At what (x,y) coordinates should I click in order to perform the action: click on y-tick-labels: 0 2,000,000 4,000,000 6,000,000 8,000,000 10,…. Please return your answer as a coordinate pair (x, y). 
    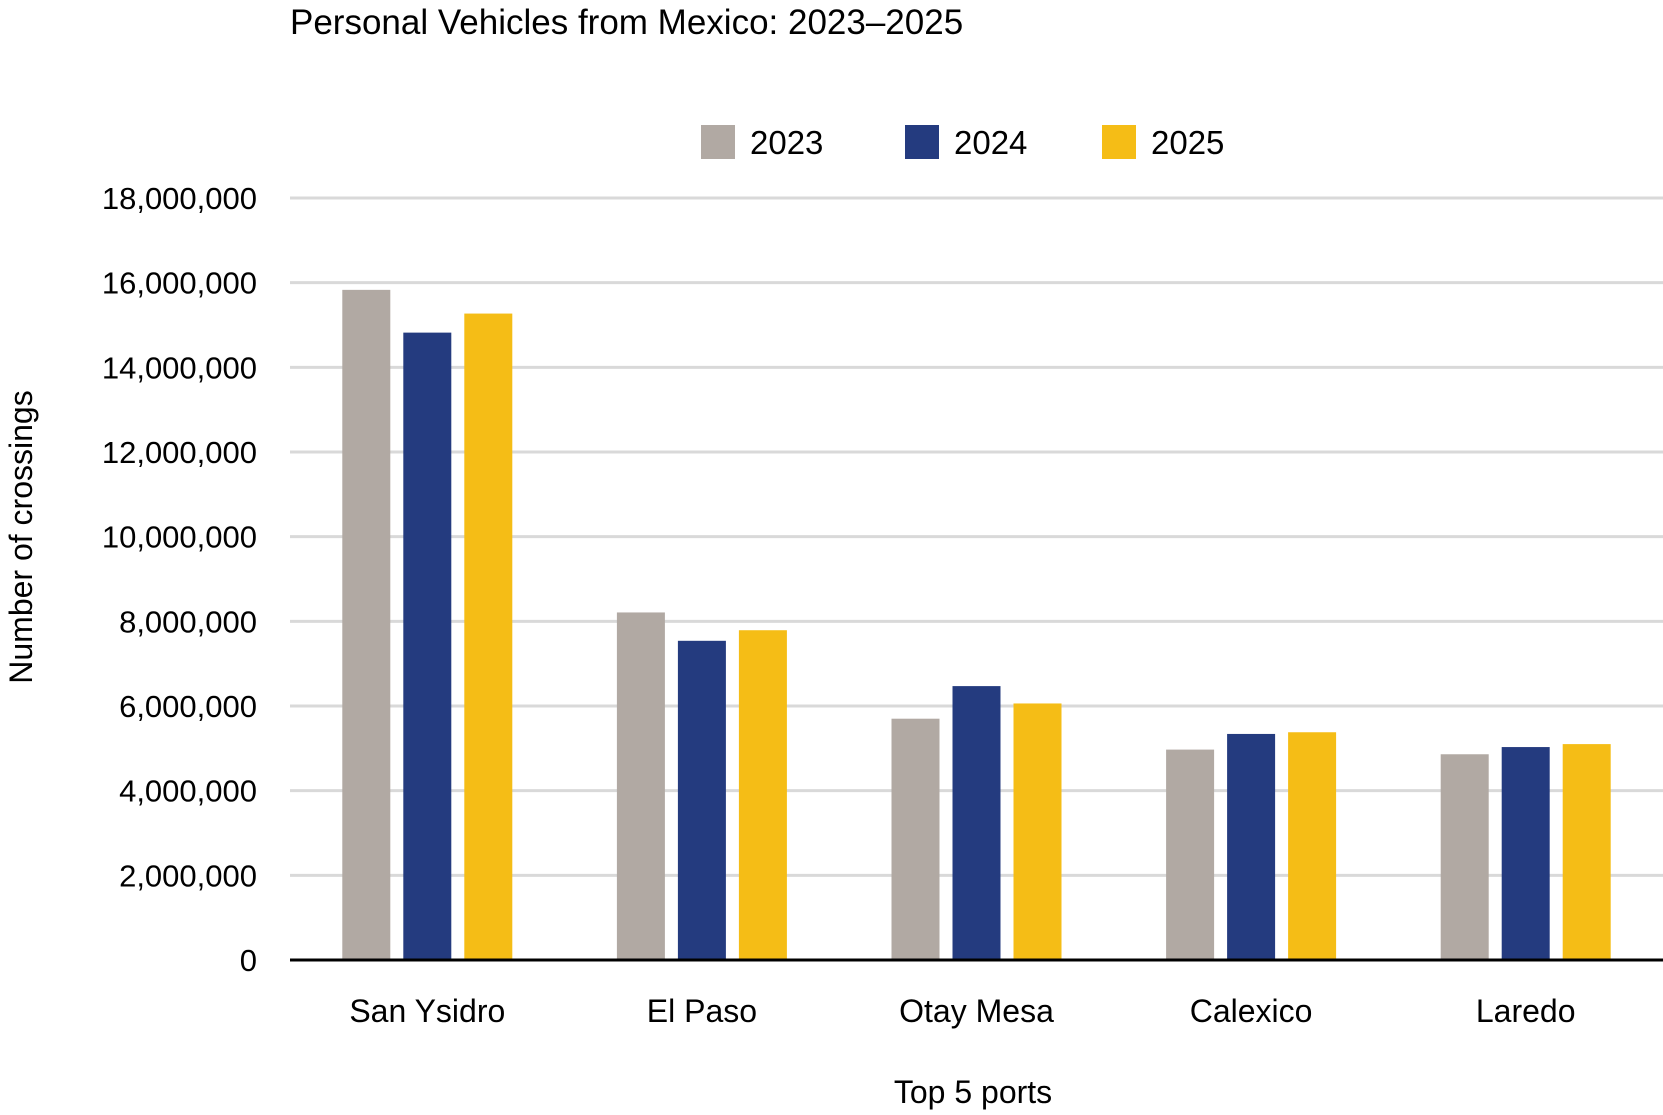
    Looking at the image, I should click on (179, 579).